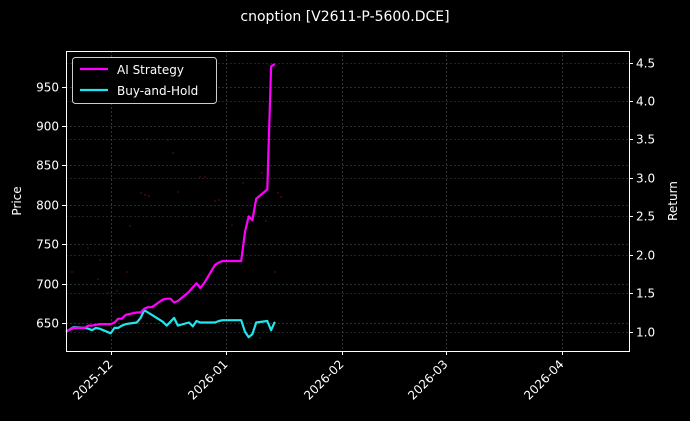 This screenshot has height=421, width=690. Describe the element at coordinates (645, 179) in the screenshot. I see `y-tick-label-right: 3.0` at that location.